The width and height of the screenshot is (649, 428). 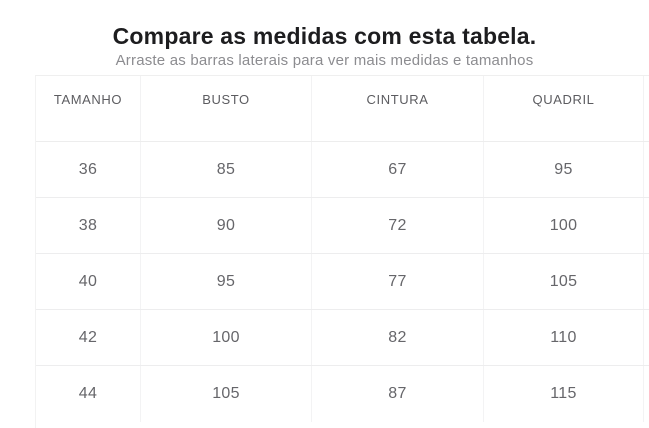 What do you see at coordinates (398, 394) in the screenshot?
I see `table-cell-waist: 87` at bounding box center [398, 394].